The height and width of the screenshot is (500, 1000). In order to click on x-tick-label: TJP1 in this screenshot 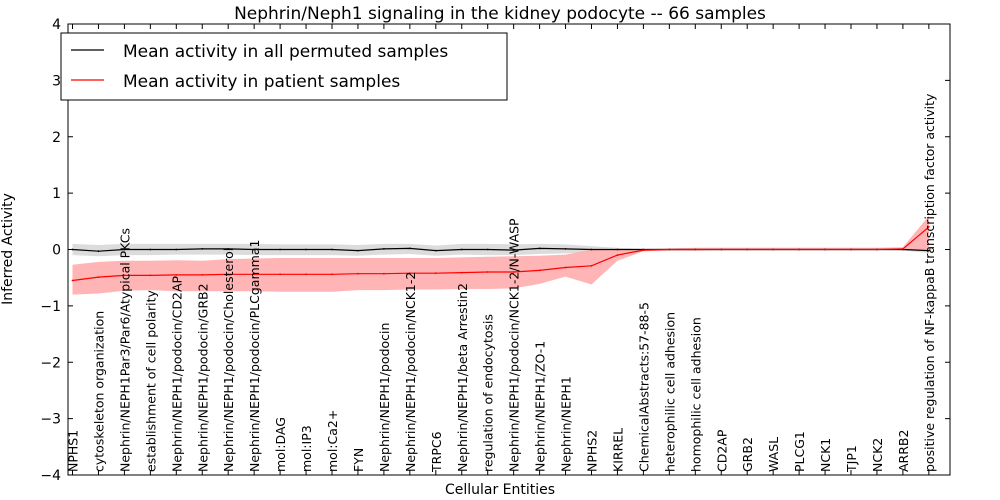, I will do `click(851, 459)`.